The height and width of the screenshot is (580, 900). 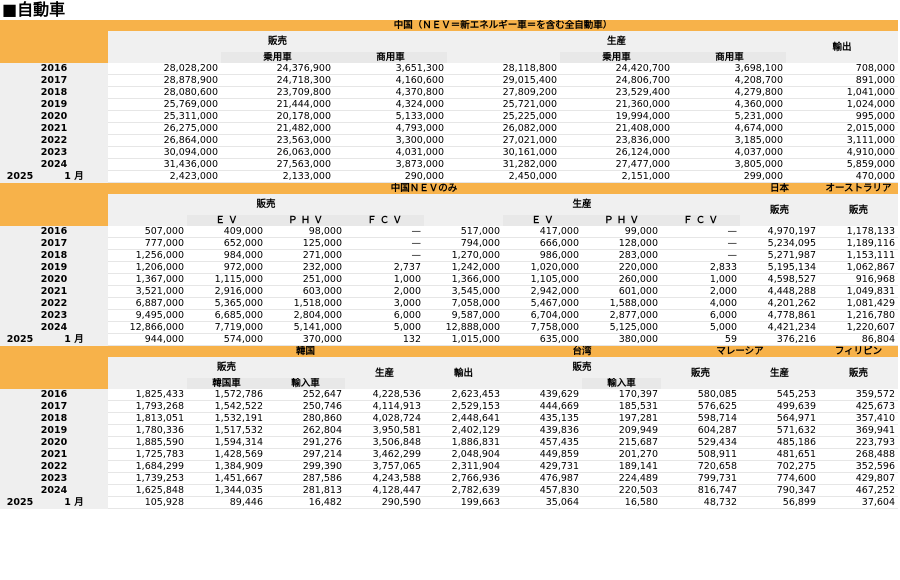 I want to click on value-cell: 1,024,000, so click(x=842, y=104).